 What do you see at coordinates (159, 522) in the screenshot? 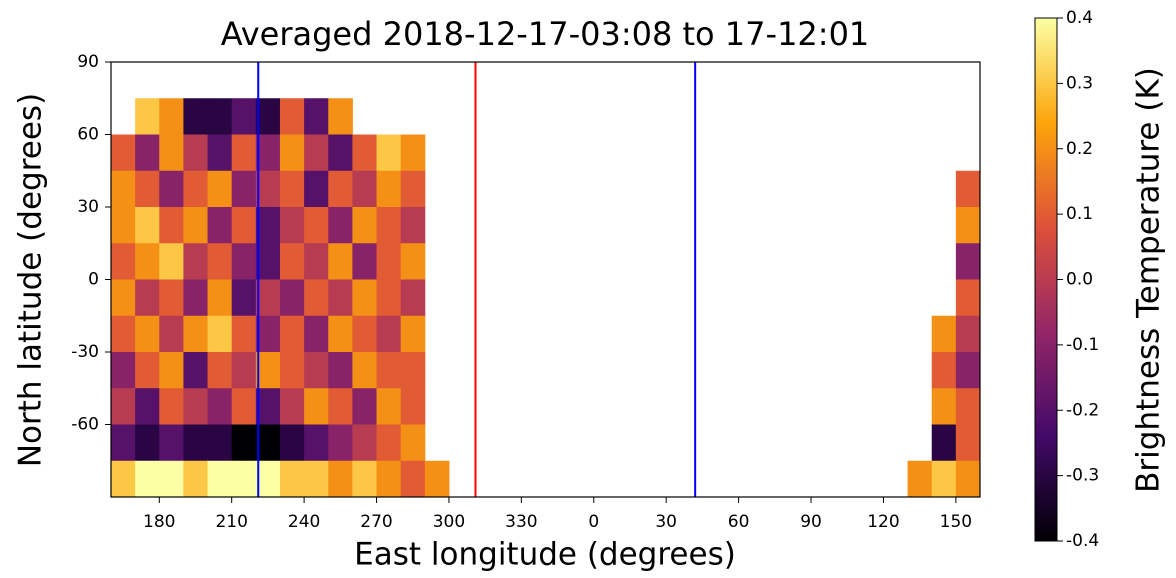
I see `x-tick-label: 180` at bounding box center [159, 522].